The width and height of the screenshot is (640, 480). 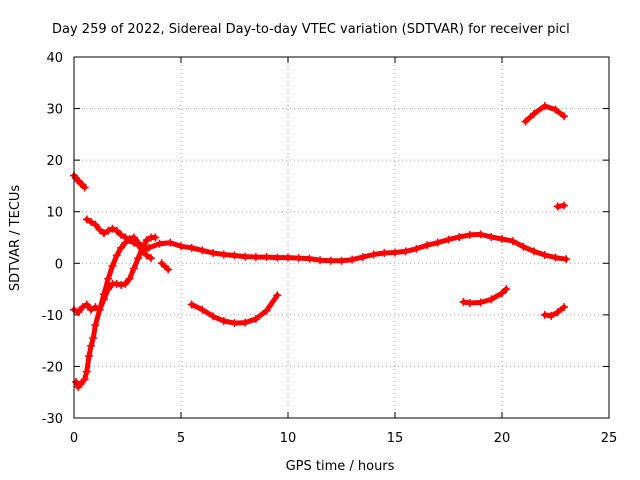 What do you see at coordinates (113, 312) in the screenshot?
I see `series-start-low-climb` at bounding box center [113, 312].